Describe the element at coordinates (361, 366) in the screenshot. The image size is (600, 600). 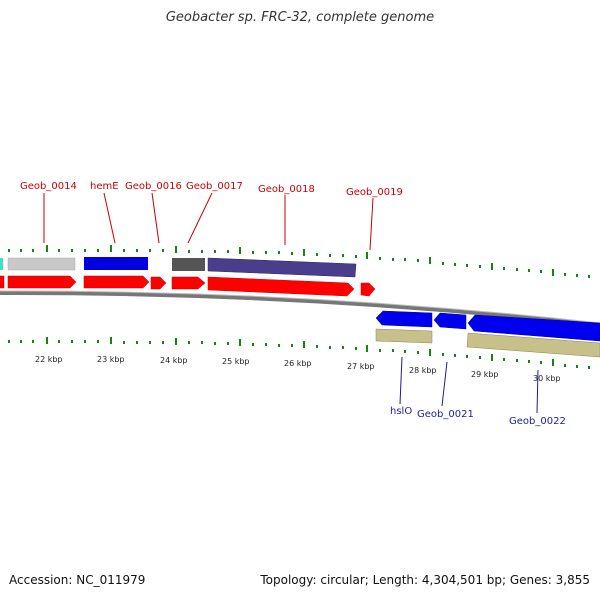
I see `kbp-label: 27 kbp` at that location.